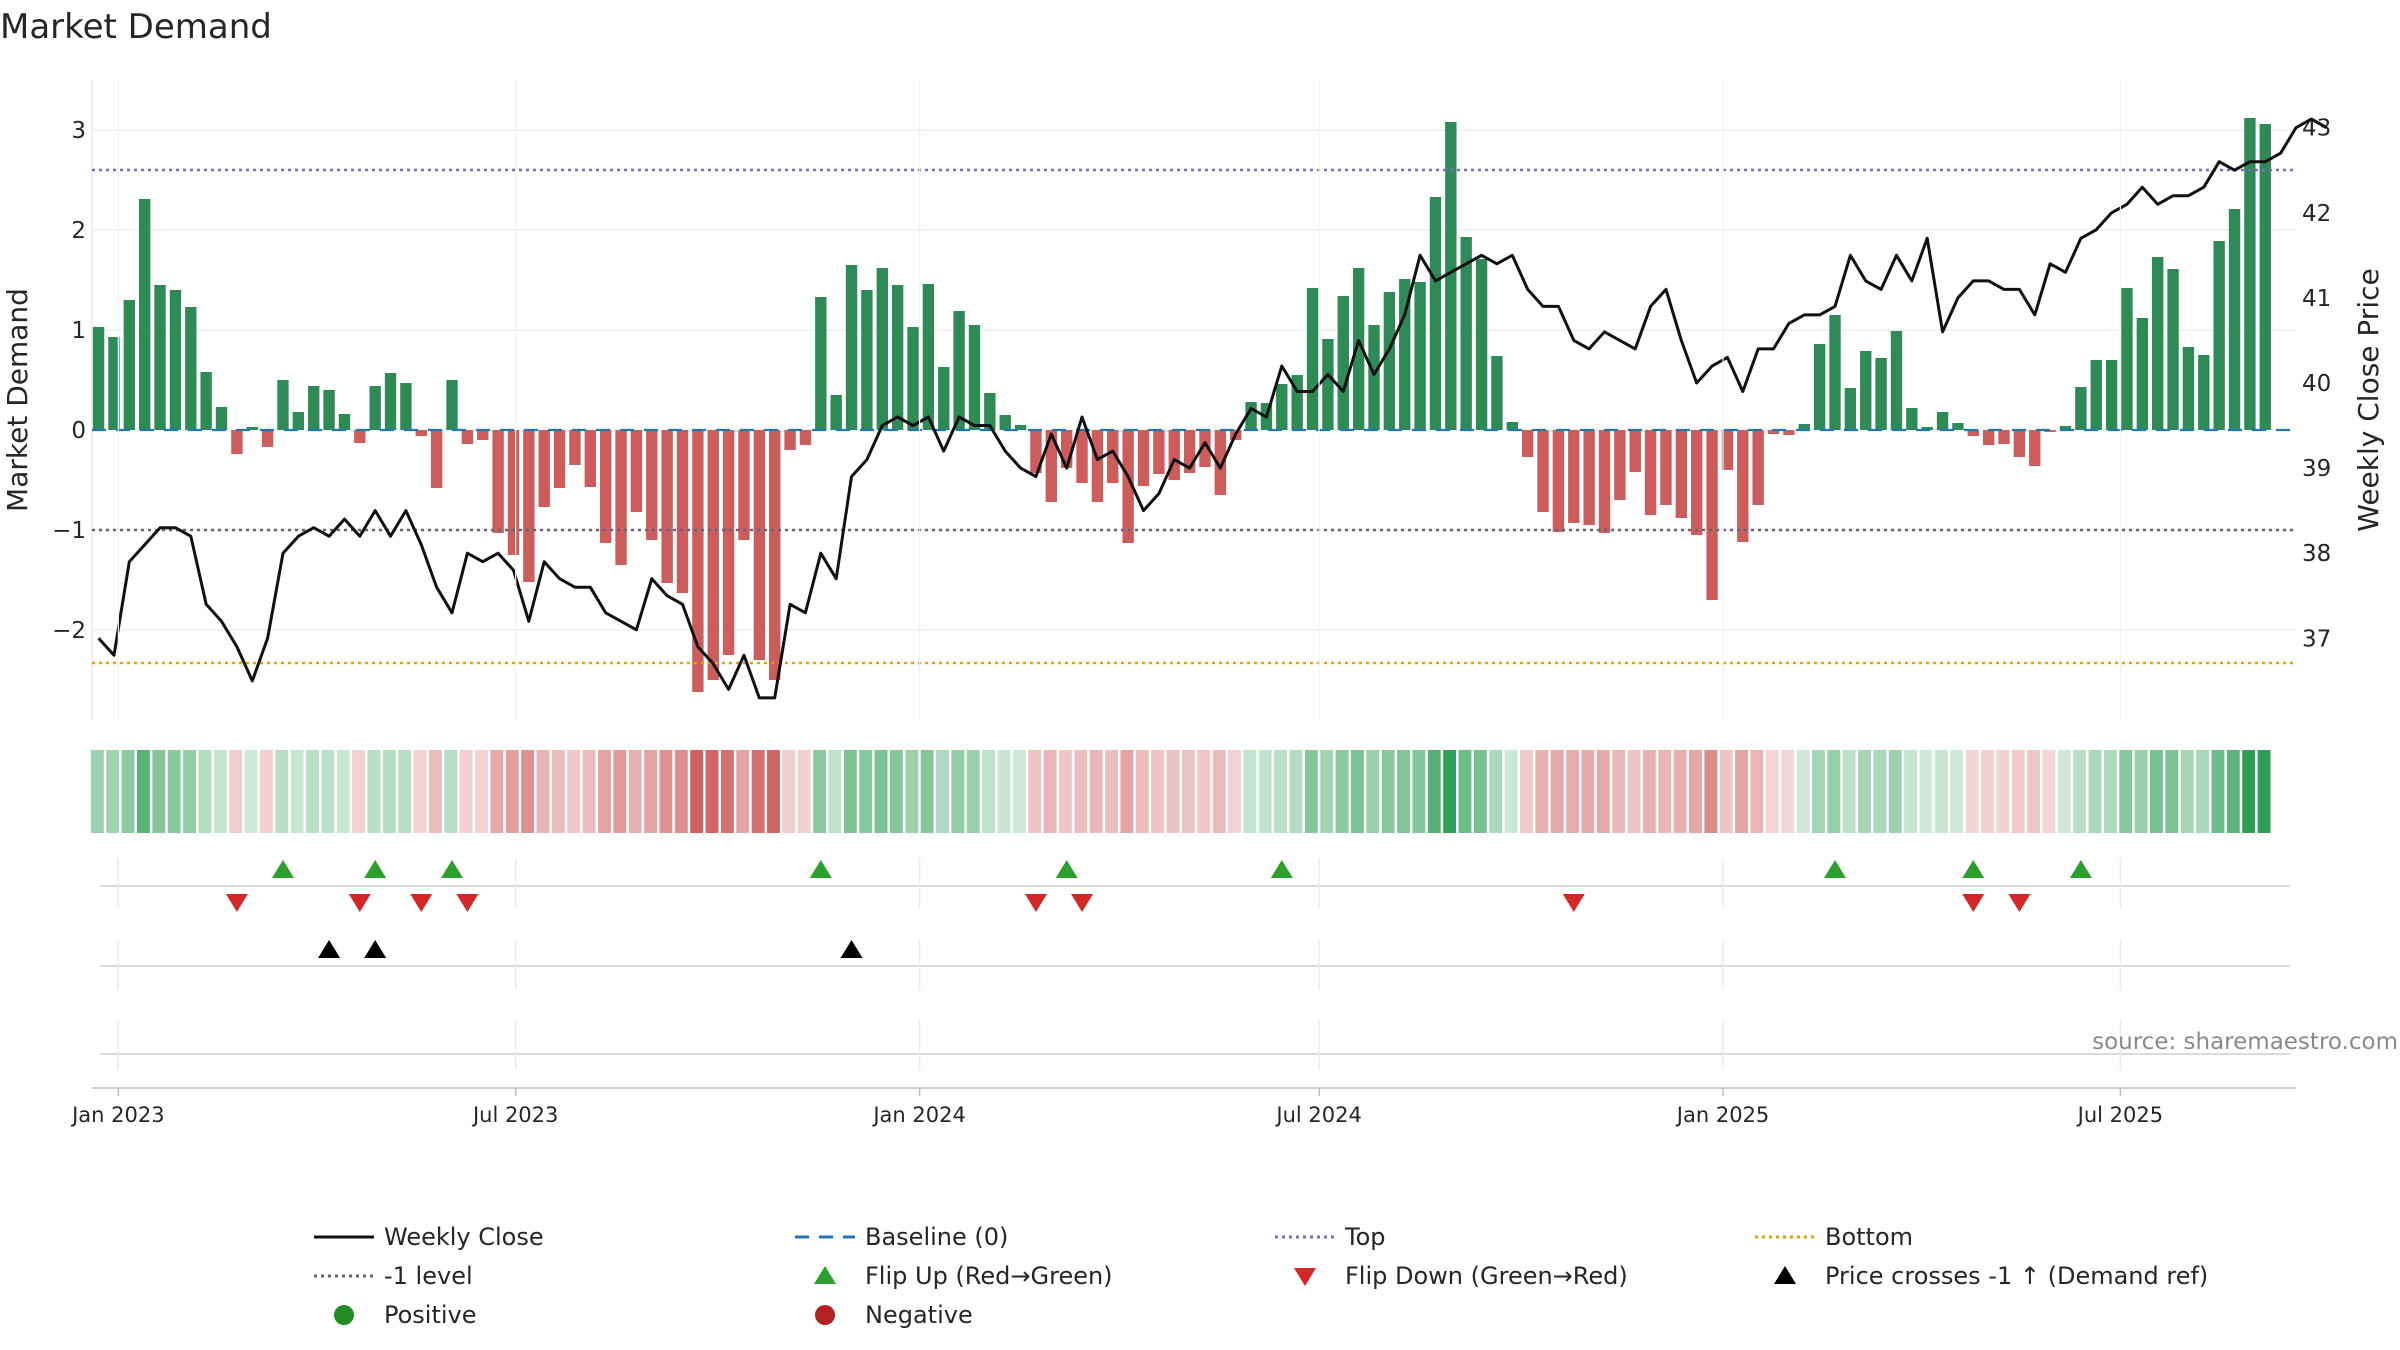  Describe the element at coordinates (514, 1115) in the screenshot. I see `x-tick-label: Jul 2023` at that location.